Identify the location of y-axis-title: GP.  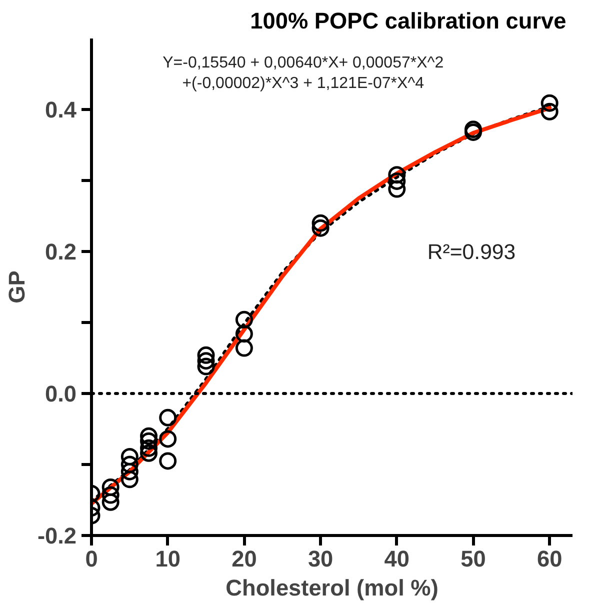
(16, 287).